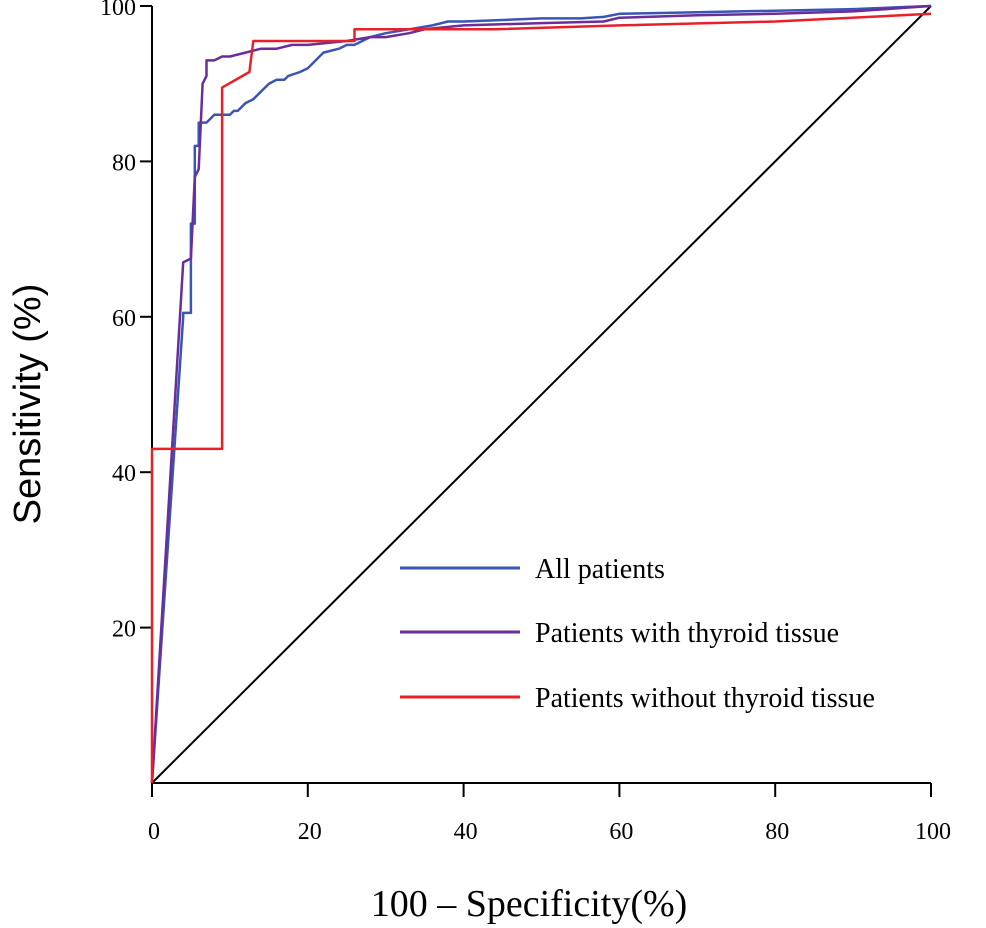  Describe the element at coordinates (687, 633) in the screenshot. I see `legend-label-1: Patients with thyroid tissue` at that location.